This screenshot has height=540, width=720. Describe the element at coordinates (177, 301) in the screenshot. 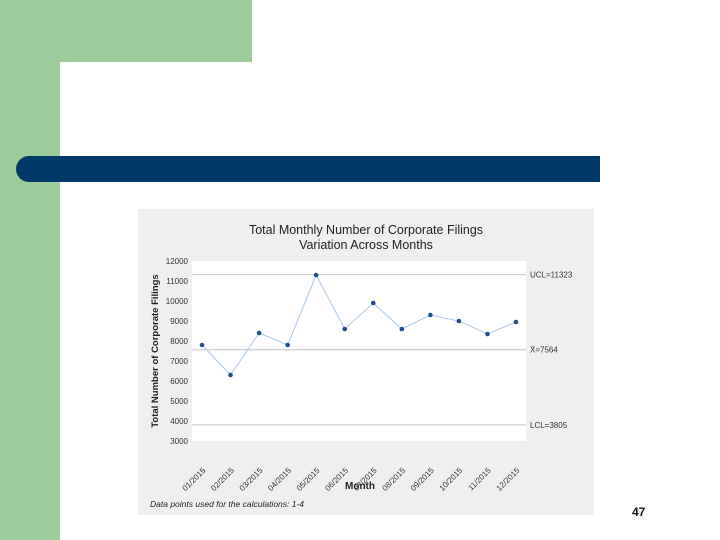

I see `y-tick-label: 10000` at that location.